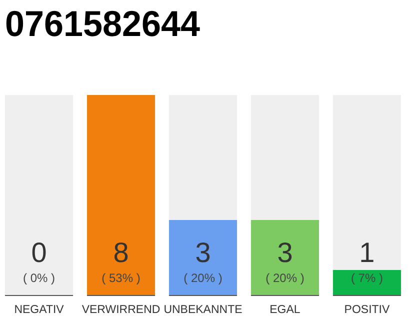  I want to click on annotation: ( 7% ), so click(366, 278).